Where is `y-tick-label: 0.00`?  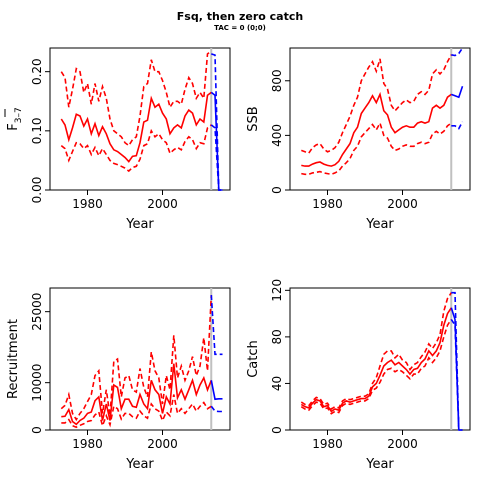 y-tick-label: 0.00 is located at coordinates (37, 190).